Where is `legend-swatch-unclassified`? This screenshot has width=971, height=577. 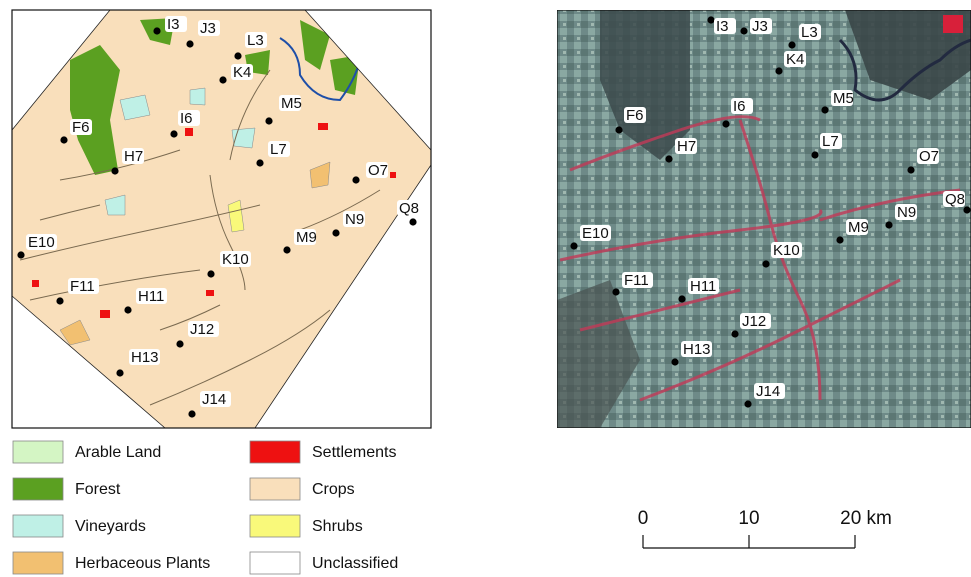
legend-swatch-unclassified is located at coordinates (275, 563).